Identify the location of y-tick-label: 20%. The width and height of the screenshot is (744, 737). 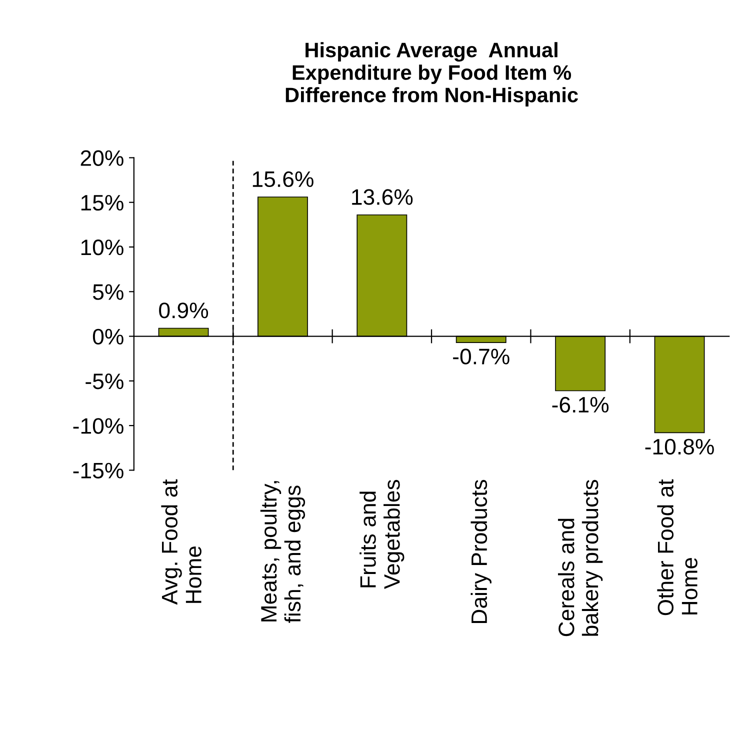
(102, 158).